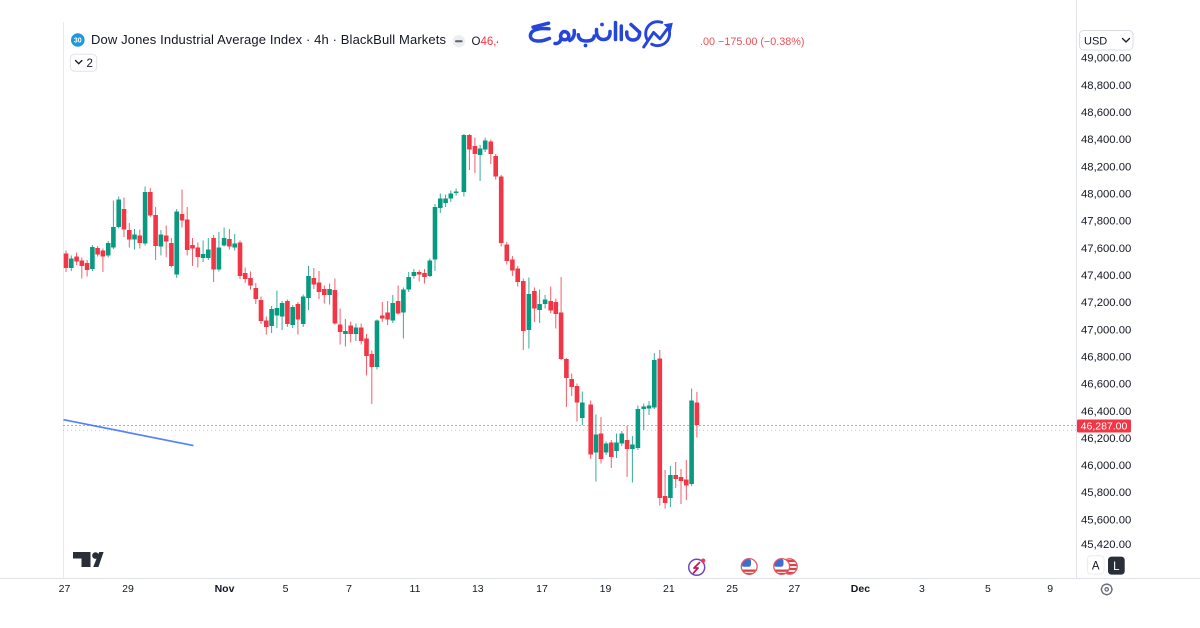  What do you see at coordinates (78, 41) in the screenshot?
I see `svg-text: 30` at bounding box center [78, 41].